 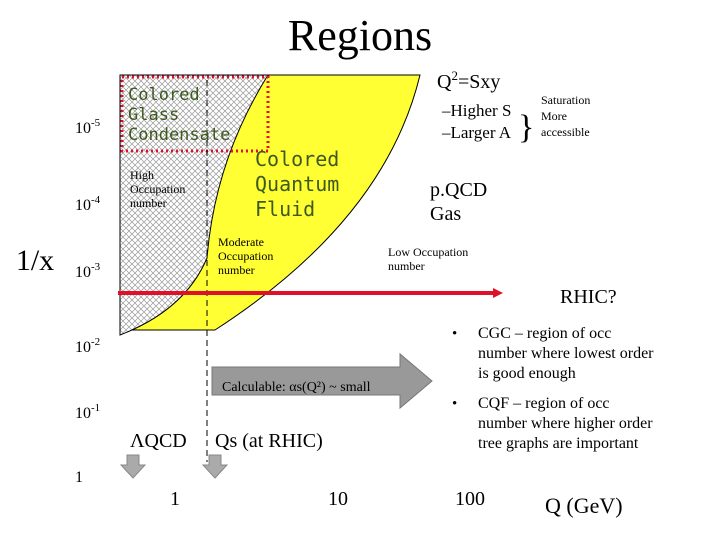 What do you see at coordinates (445, 214) in the screenshot?
I see `label-line: Gas` at bounding box center [445, 214].